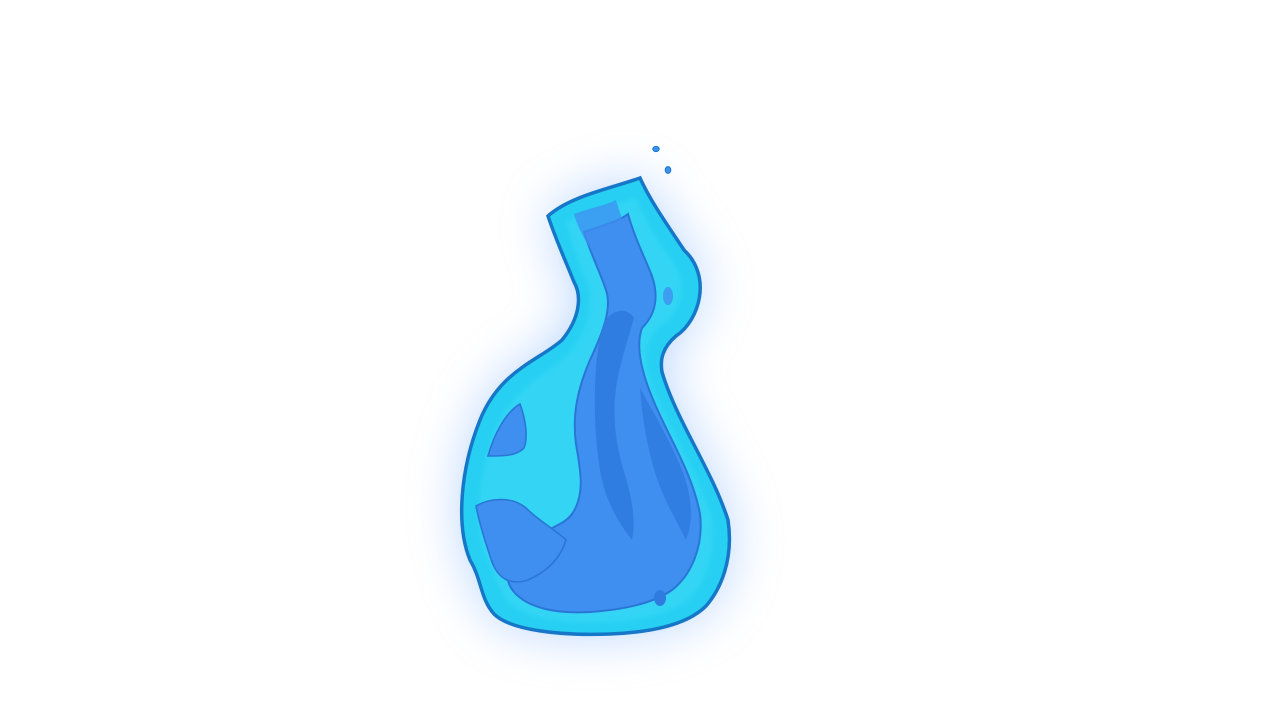 The height and width of the screenshot is (720, 1280). Describe the element at coordinates (521, 540) in the screenshot. I see `flame-lobe-left` at that location.